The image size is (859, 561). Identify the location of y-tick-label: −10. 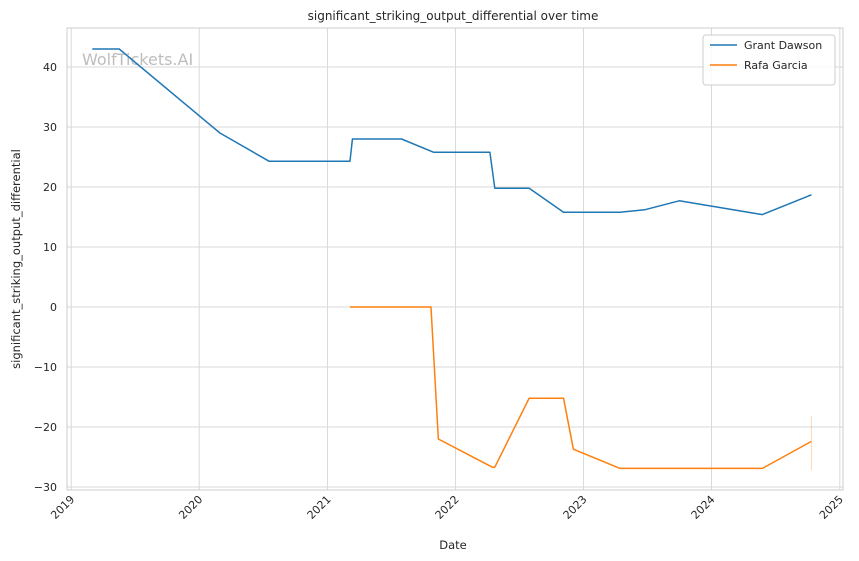
(45, 367).